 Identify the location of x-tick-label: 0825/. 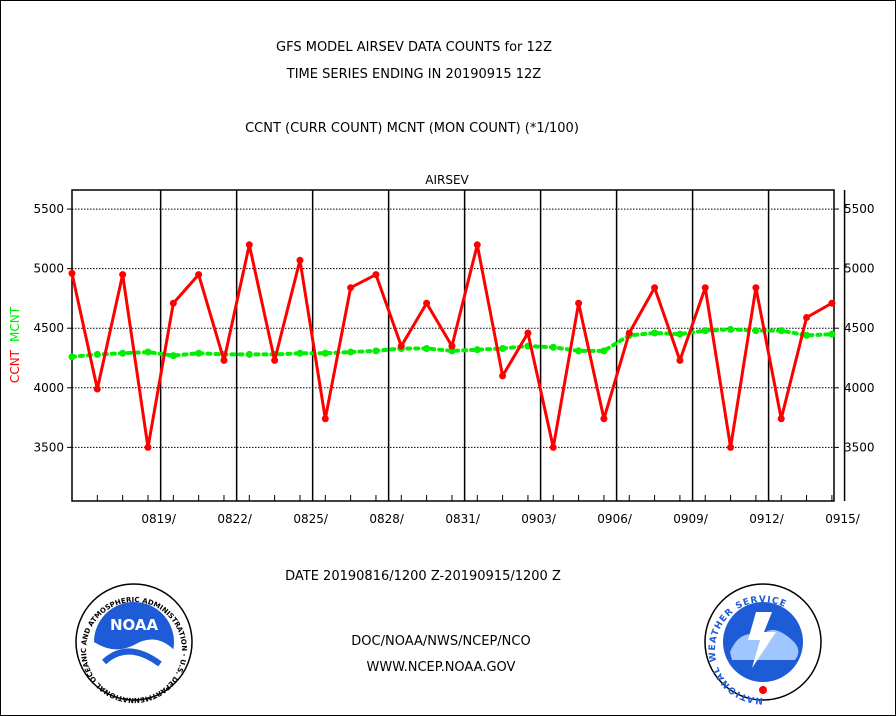
(311, 519).